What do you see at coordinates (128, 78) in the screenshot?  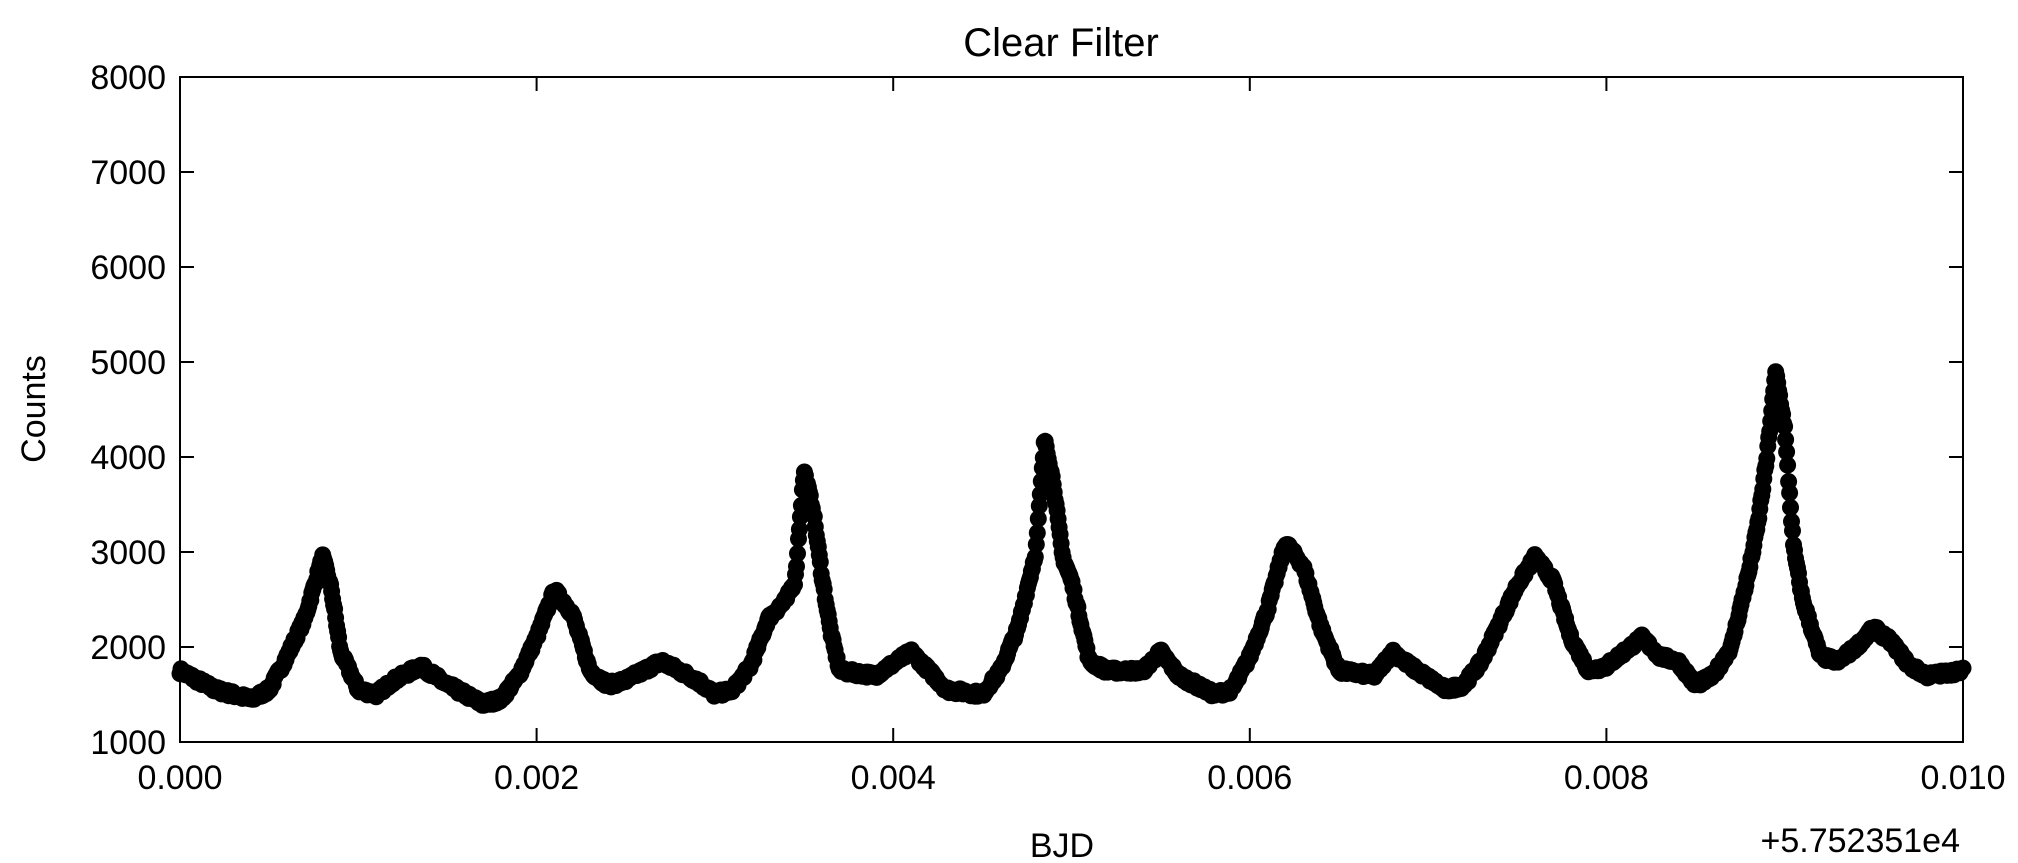 I see `y-tick-label: 8000` at bounding box center [128, 78].